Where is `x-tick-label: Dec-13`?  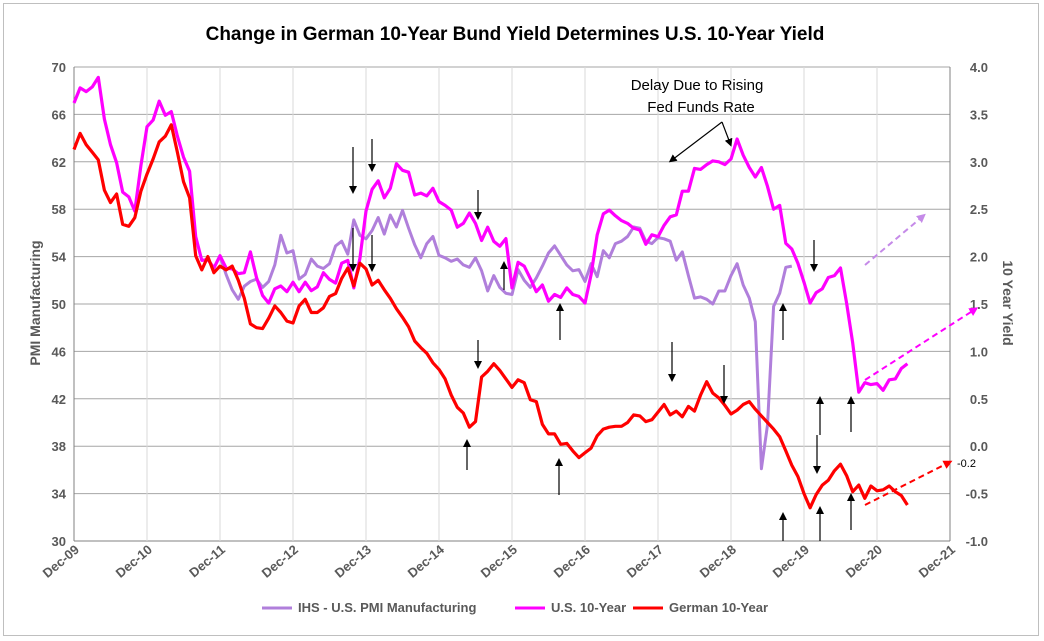
x-tick-label: Dec-13 is located at coordinates (353, 561).